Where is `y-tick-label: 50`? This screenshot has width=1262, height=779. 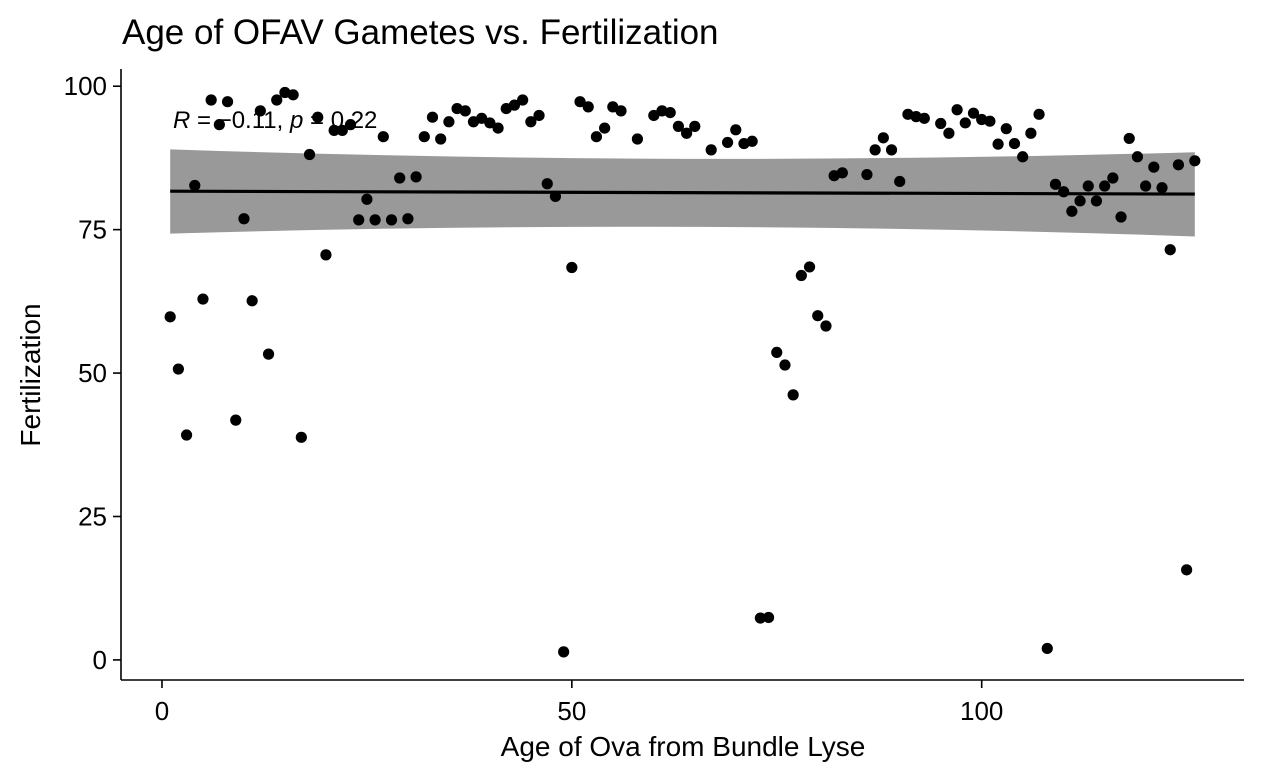
y-tick-label: 50 is located at coordinates (92, 373).